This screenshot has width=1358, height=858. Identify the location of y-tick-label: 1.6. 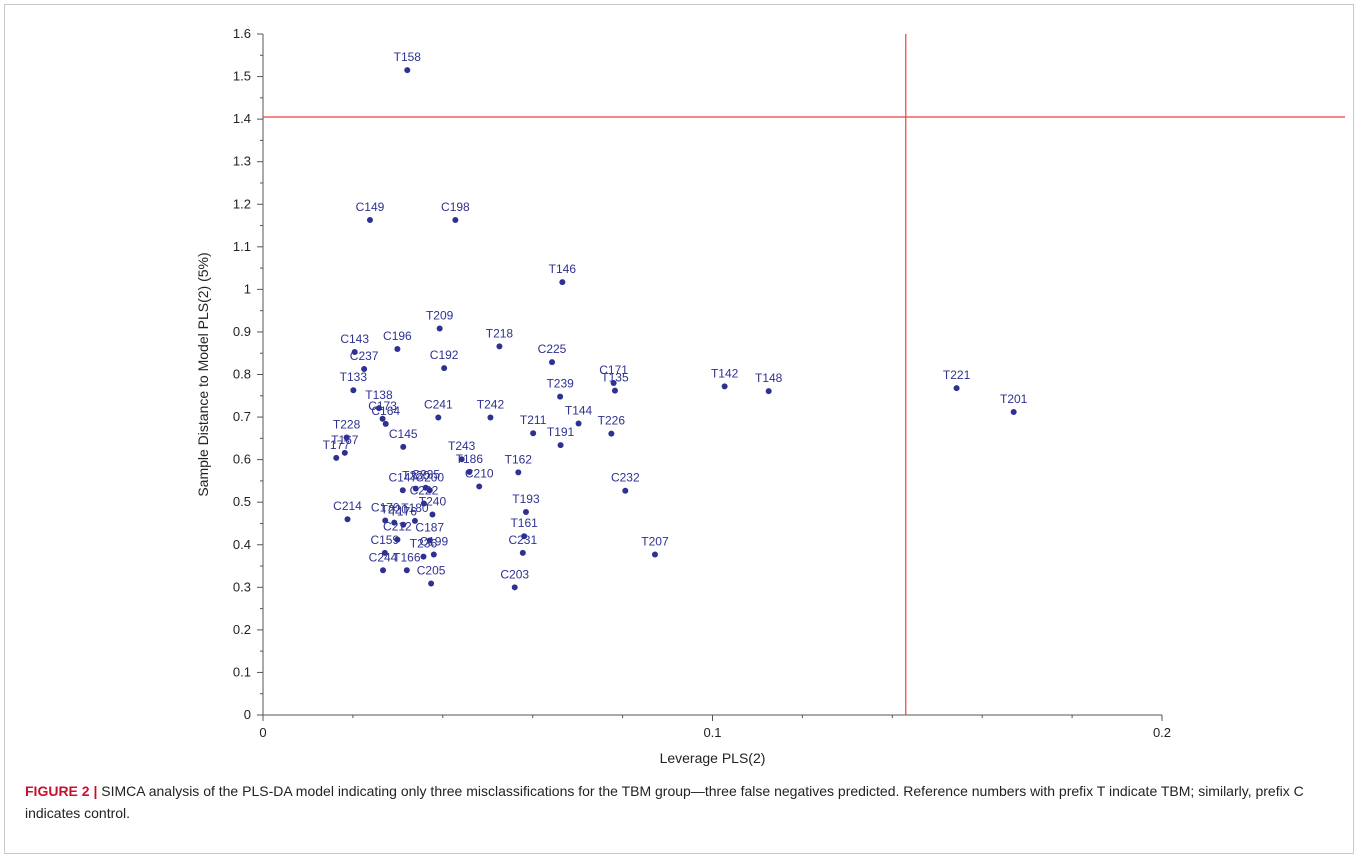
(242, 33).